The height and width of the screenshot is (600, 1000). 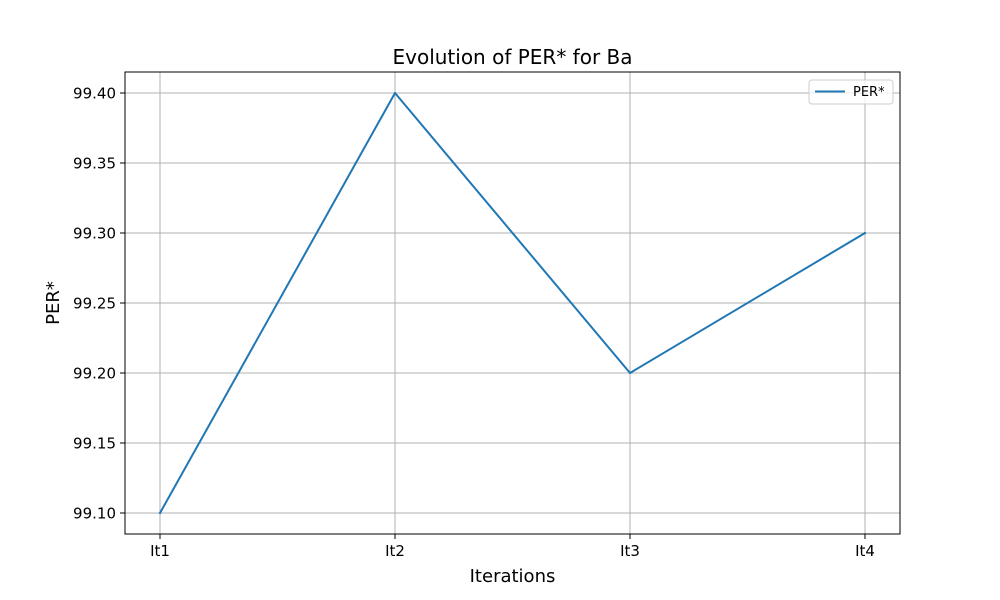 I want to click on y-tick-label: 99.20, so click(x=94, y=374).